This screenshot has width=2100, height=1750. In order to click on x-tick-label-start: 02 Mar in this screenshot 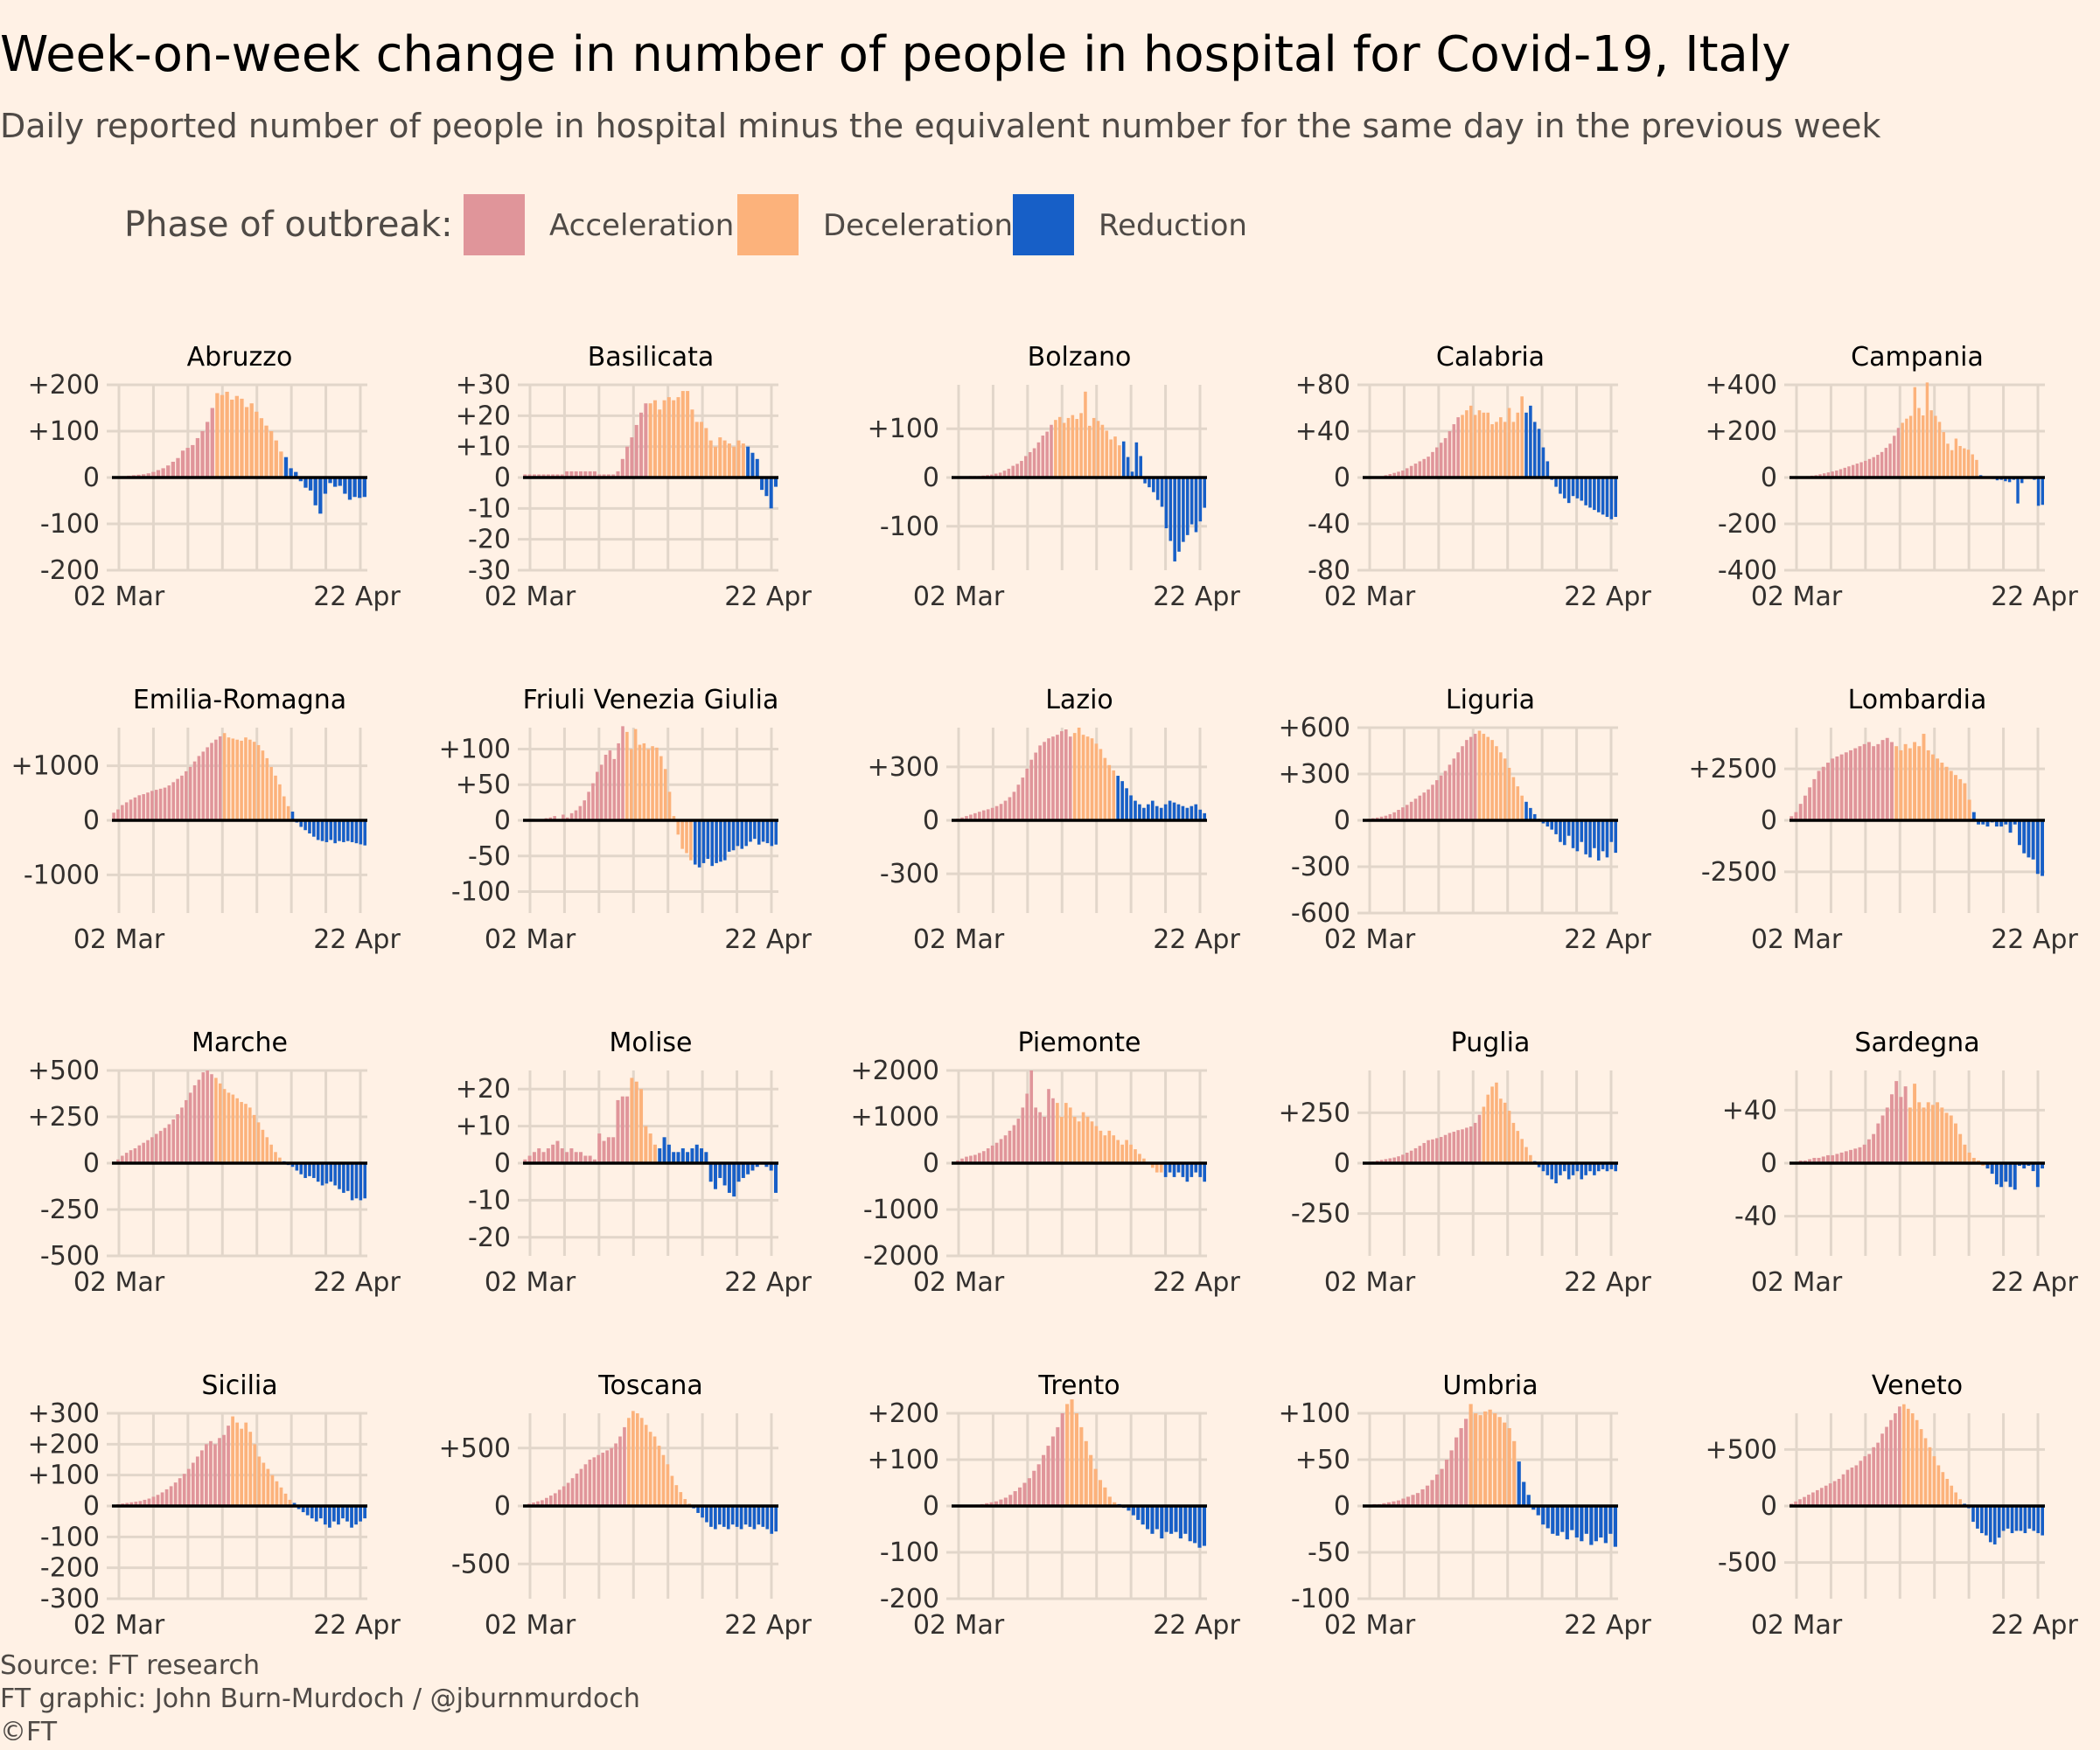, I will do `click(530, 1626)`.